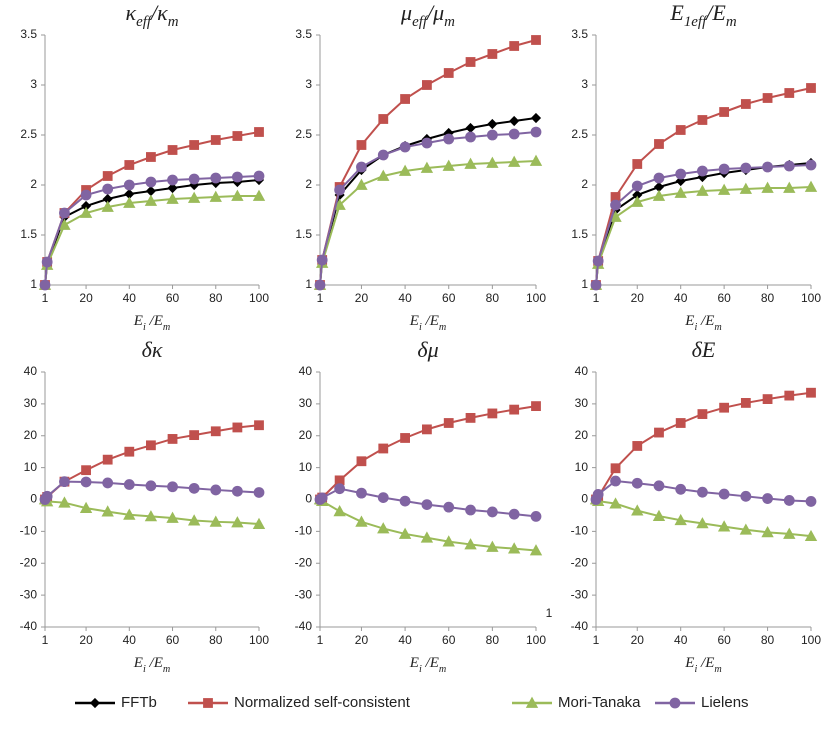 This screenshot has width=830, height=738. Describe the element at coordinates (428, 453) in the screenshot. I see `series-line` at that location.